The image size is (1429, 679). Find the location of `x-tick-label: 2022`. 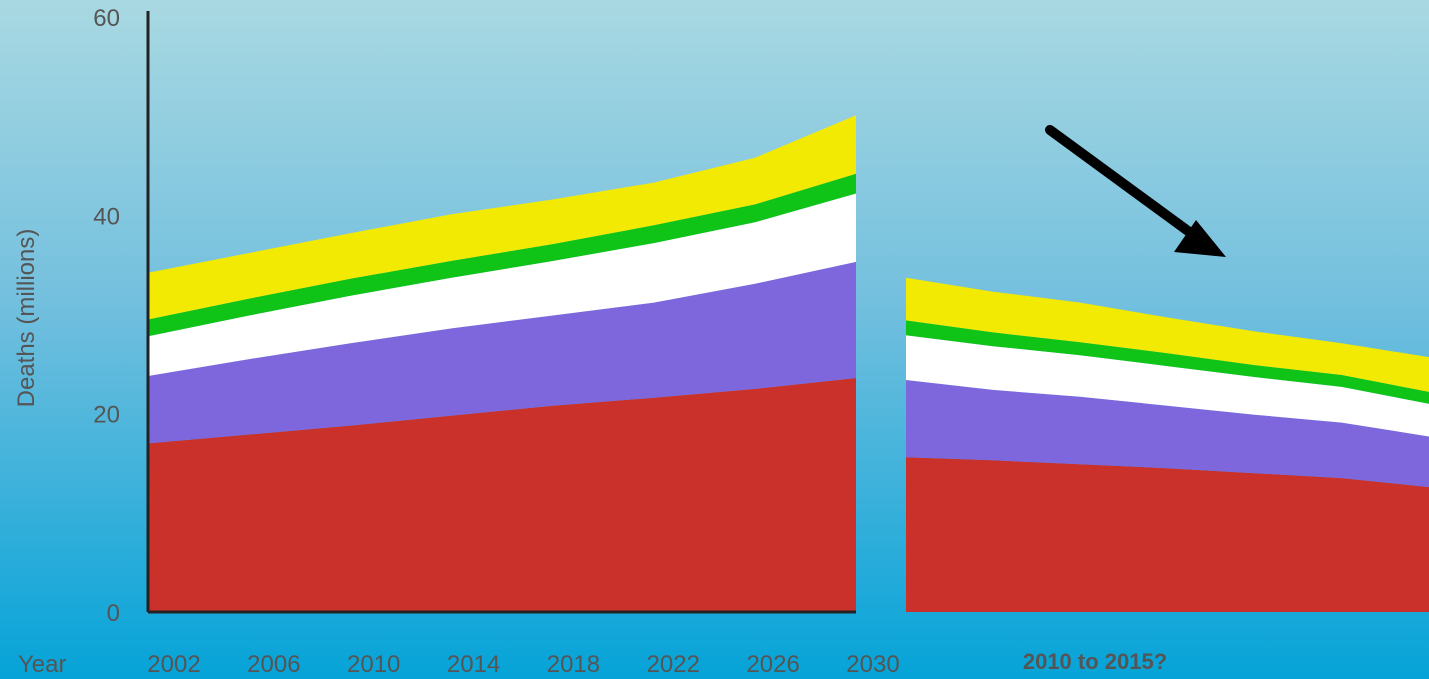

x-tick-label: 2022 is located at coordinates (673, 664).